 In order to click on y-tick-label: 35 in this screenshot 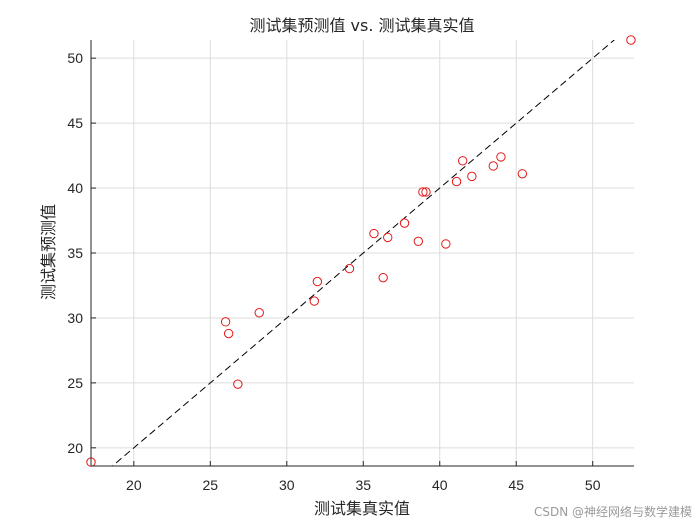, I will do `click(75, 253)`.